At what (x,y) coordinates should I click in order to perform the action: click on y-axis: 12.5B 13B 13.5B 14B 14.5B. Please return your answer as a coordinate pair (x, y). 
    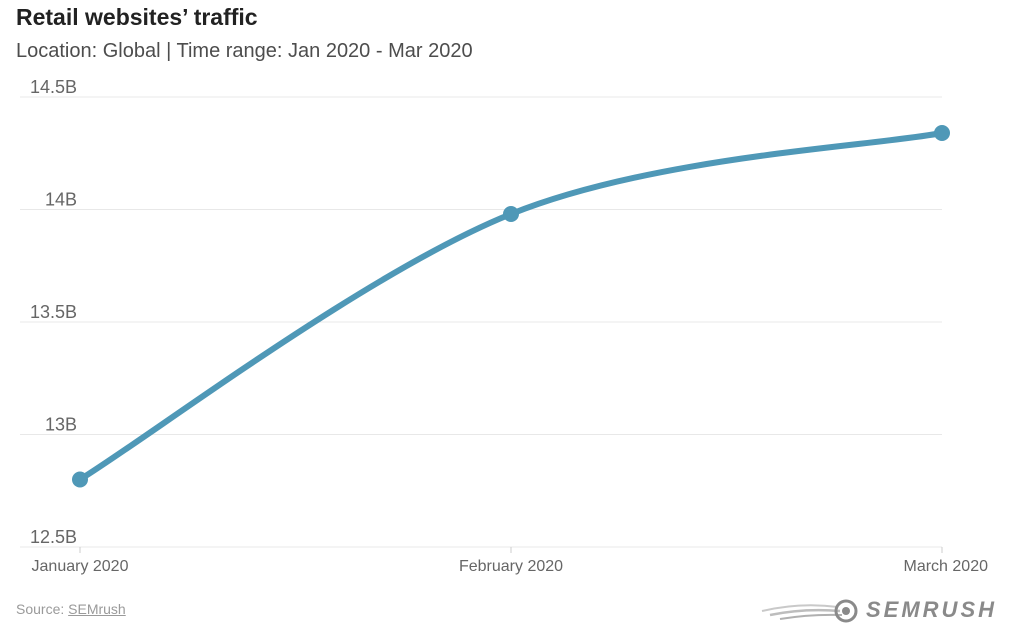
    Looking at the image, I should click on (53, 312).